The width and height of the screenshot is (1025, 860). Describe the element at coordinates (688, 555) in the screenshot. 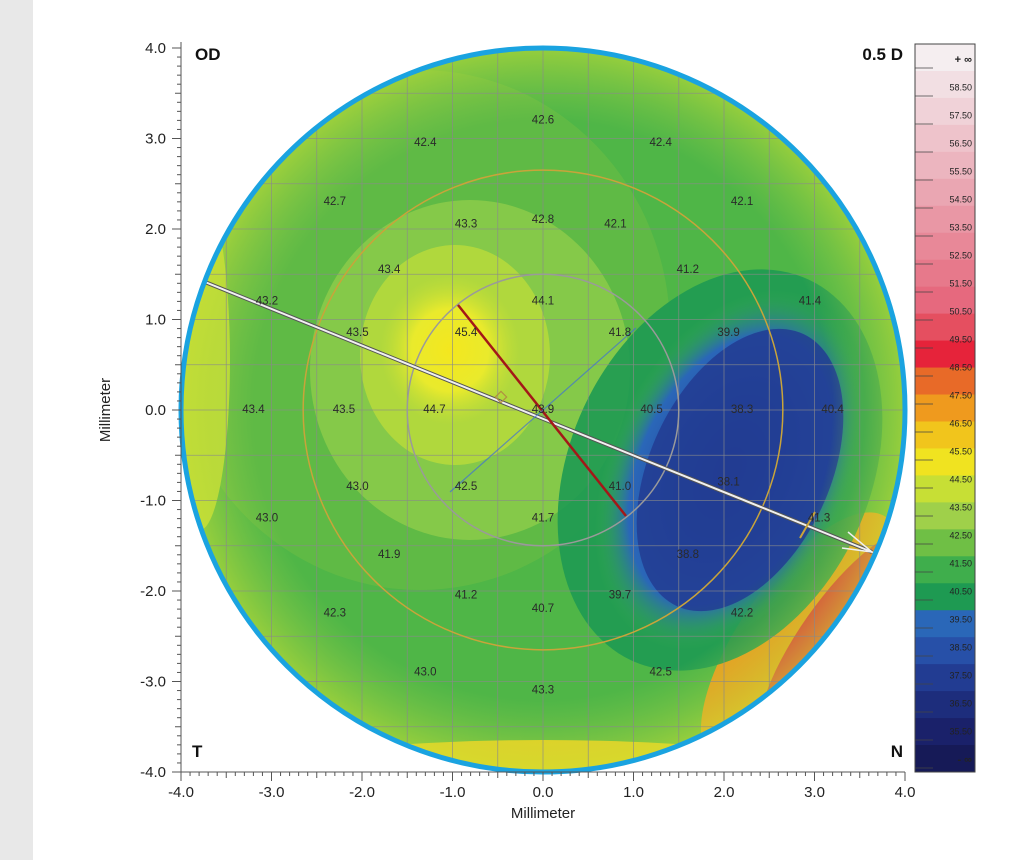

I see `curvature-value: 38.8` at that location.